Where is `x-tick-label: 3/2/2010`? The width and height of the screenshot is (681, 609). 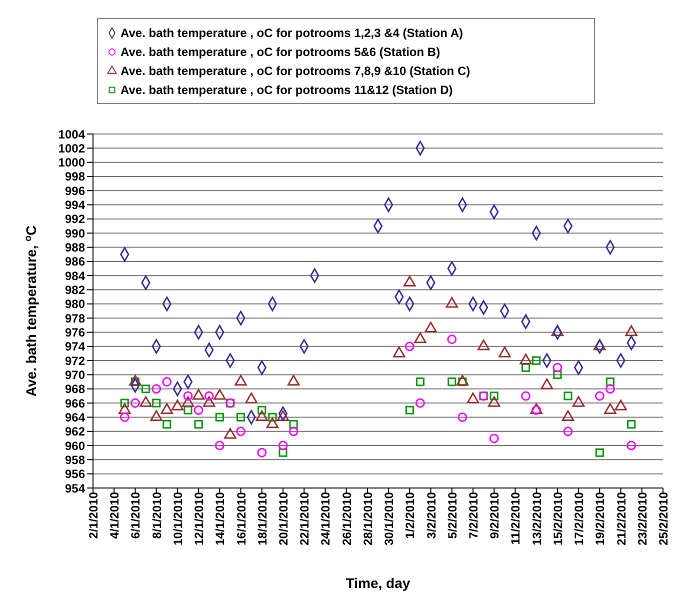 x-tick-label: 3/2/2010 is located at coordinates (431, 515).